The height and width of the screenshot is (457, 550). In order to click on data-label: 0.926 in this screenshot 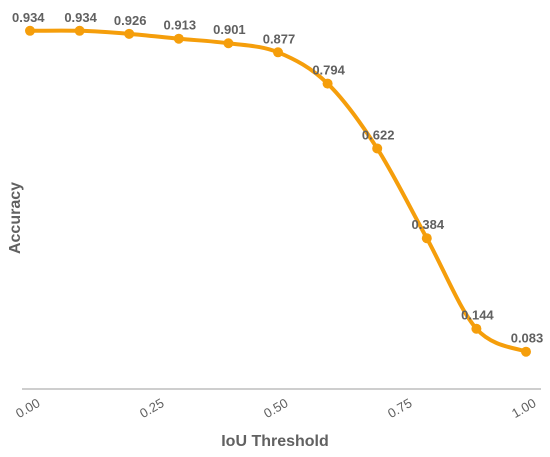, I will do `click(130, 20)`.